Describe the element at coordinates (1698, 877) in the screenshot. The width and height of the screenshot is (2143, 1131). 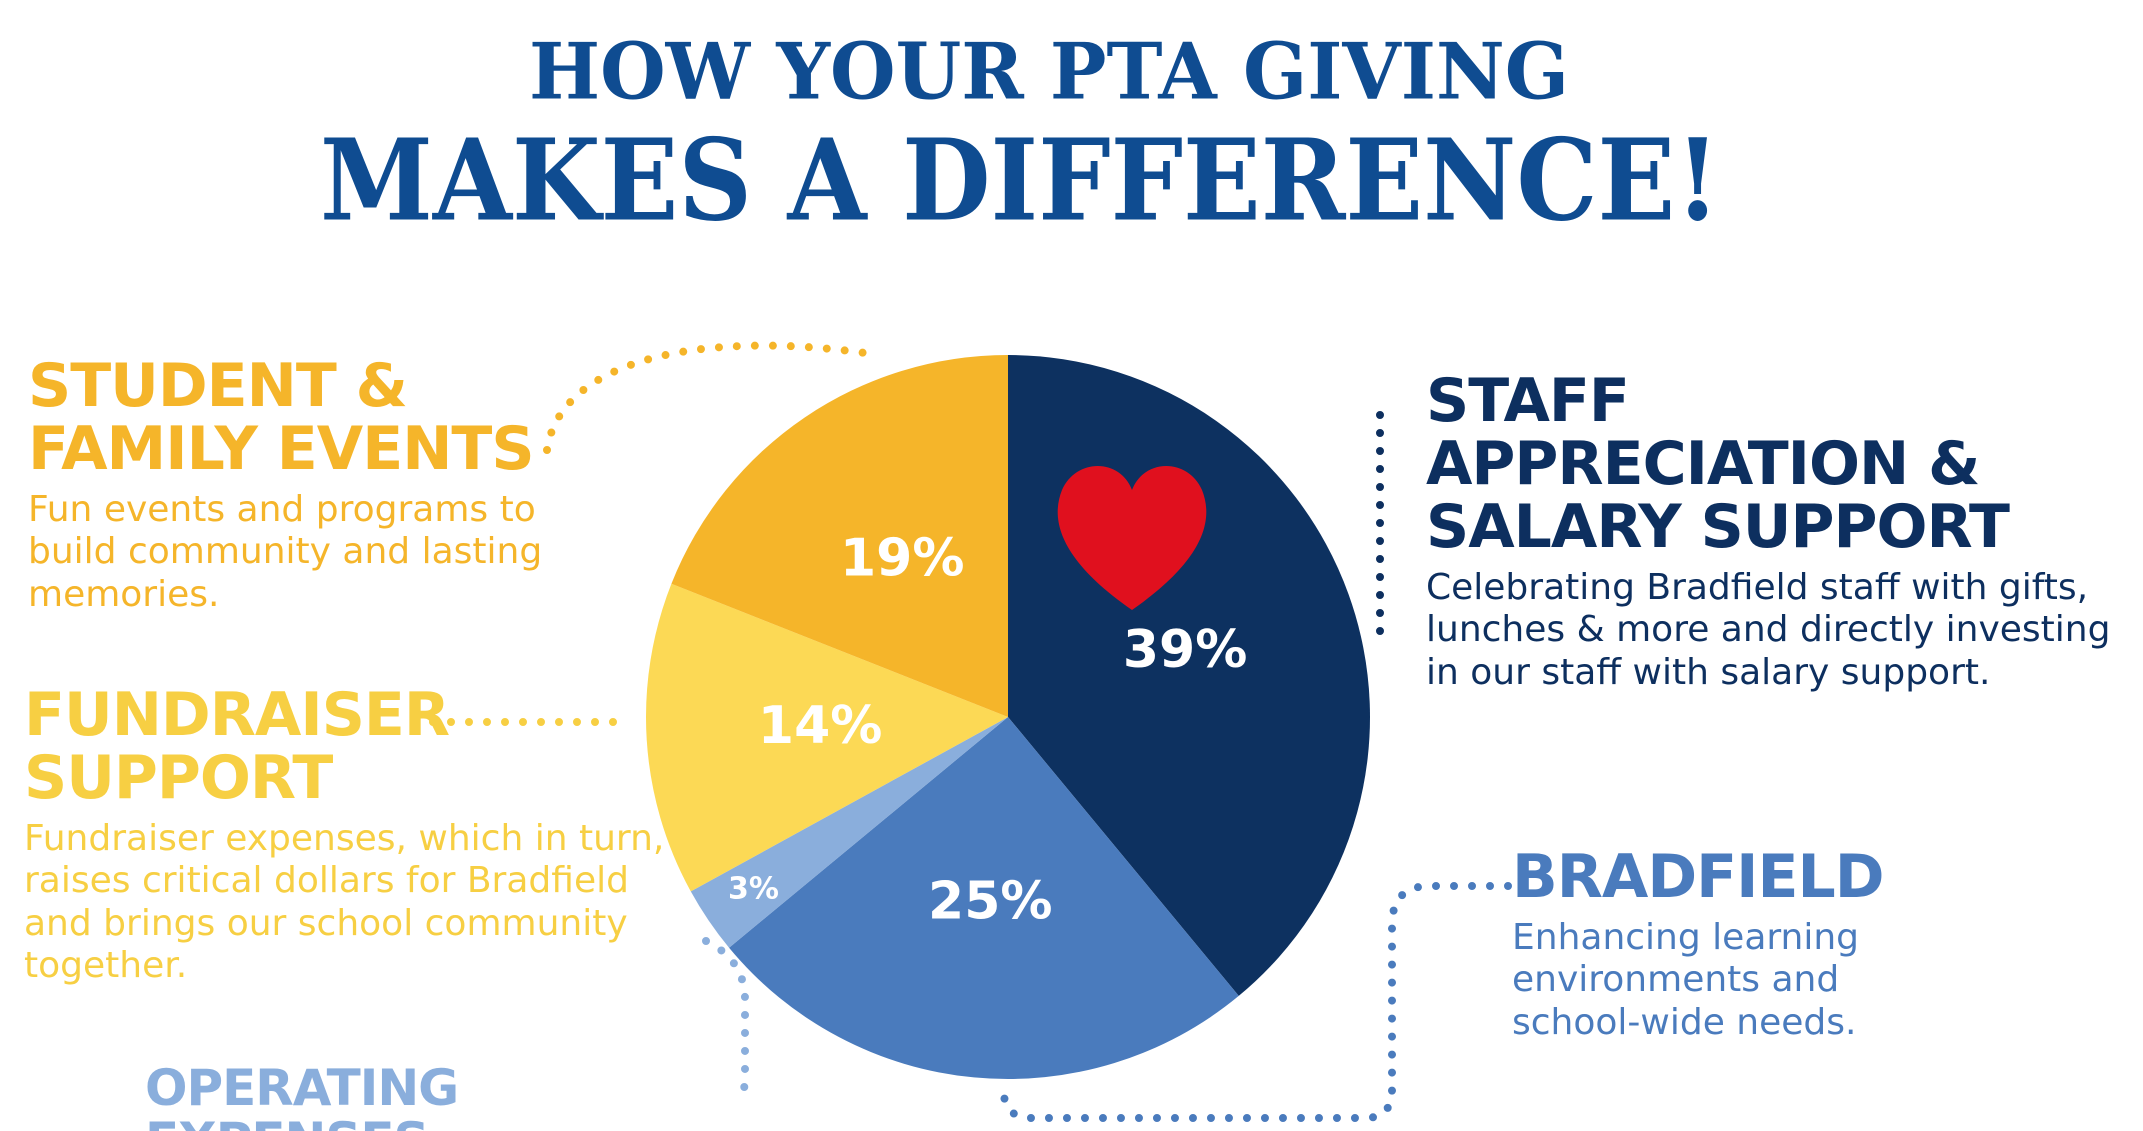
I see `category-label: BRADFIELD` at that location.